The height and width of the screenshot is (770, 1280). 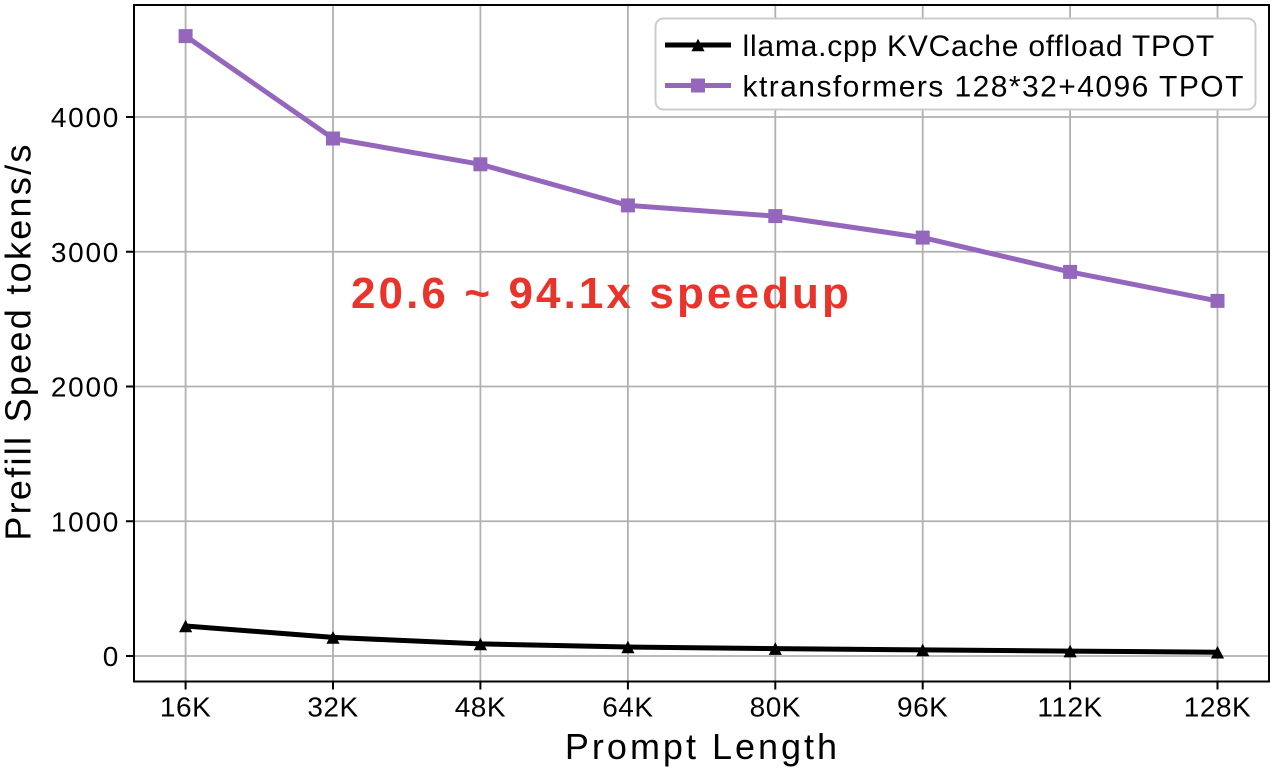 What do you see at coordinates (979, 46) in the screenshot?
I see `svg-text: llama.cpp KVCache offload TPOT` at bounding box center [979, 46].